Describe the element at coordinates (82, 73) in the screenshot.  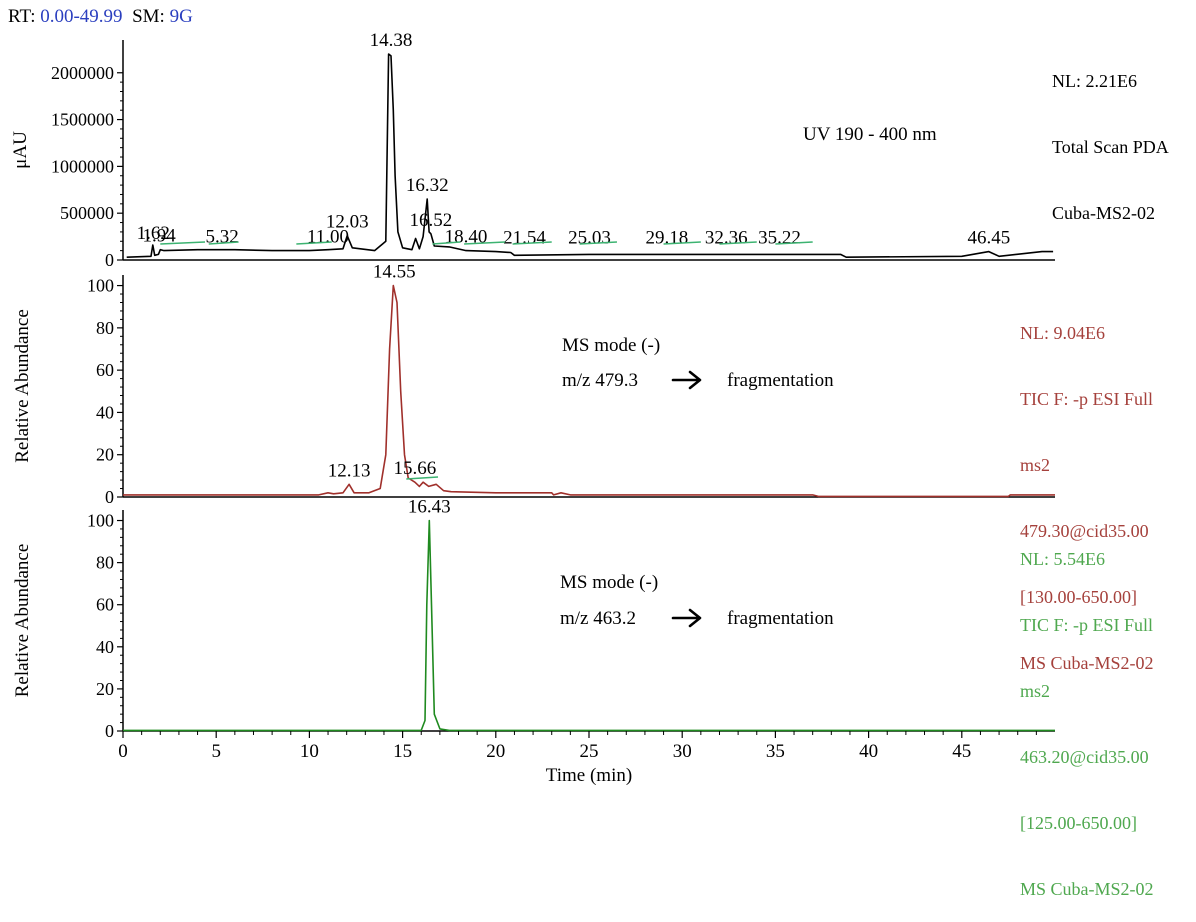
I see `uv-y-tick-label: 2000000` at that location.